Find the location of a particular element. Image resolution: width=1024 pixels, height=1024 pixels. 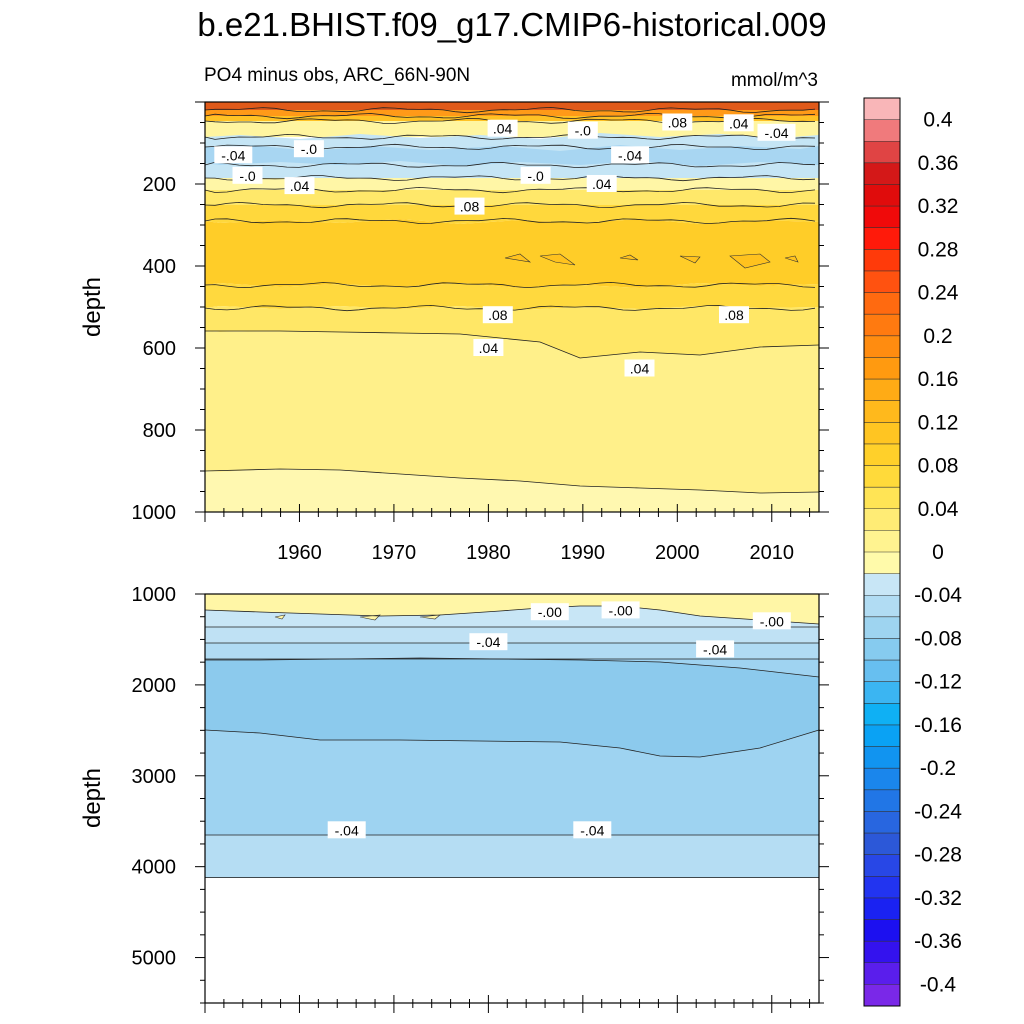

colorbar-frame is located at coordinates (882, 552).